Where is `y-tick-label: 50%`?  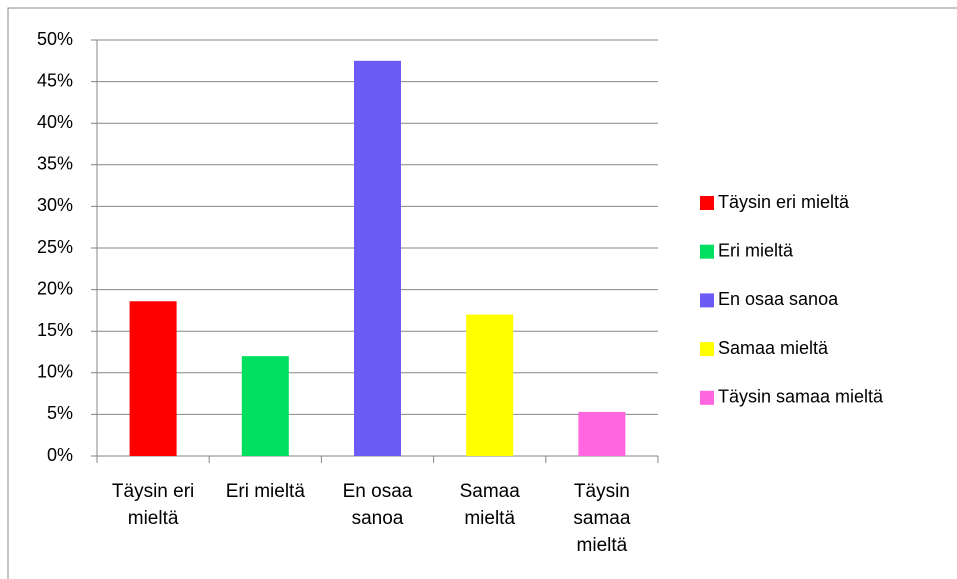 y-tick-label: 50% is located at coordinates (55, 39).